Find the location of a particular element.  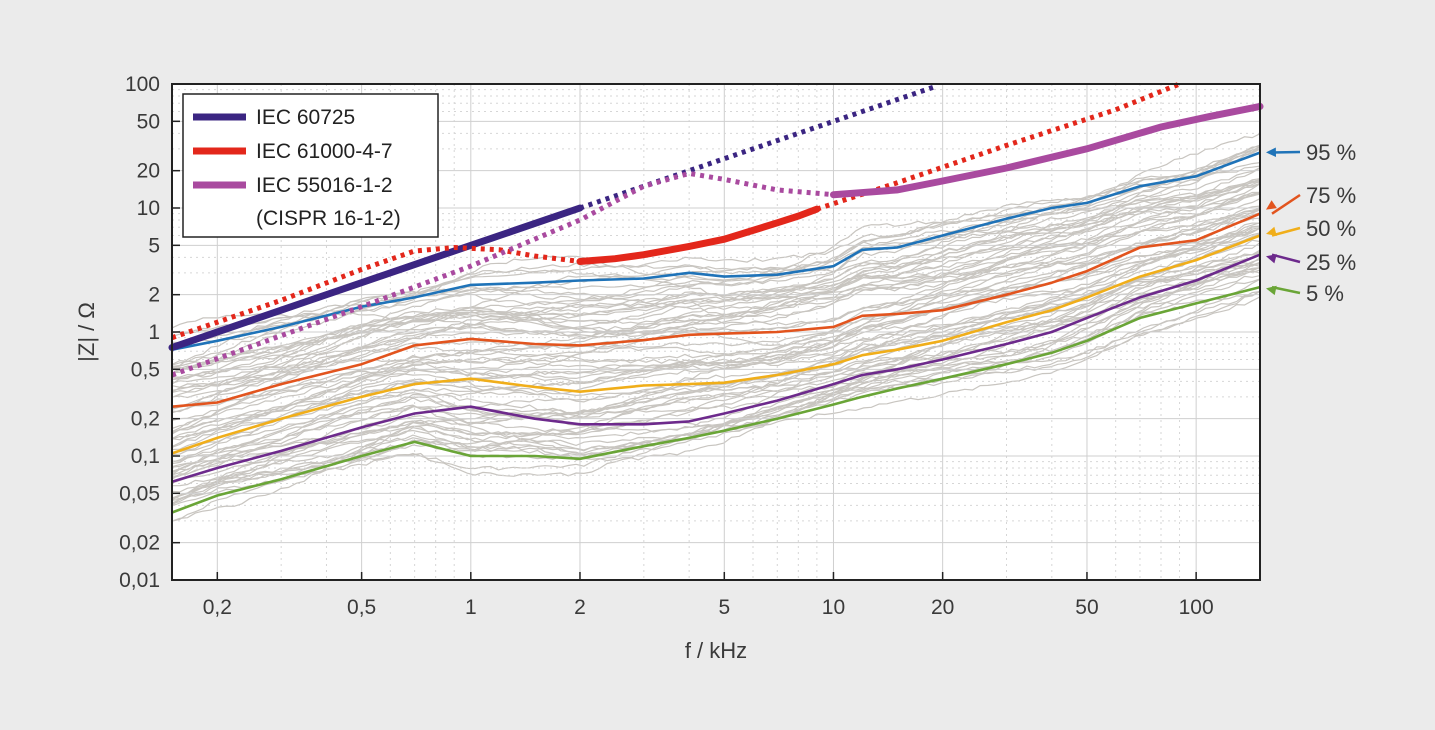

percentile-labels: 95 % 75 % 50 % 25 % 5 % is located at coordinates (1311, 223).